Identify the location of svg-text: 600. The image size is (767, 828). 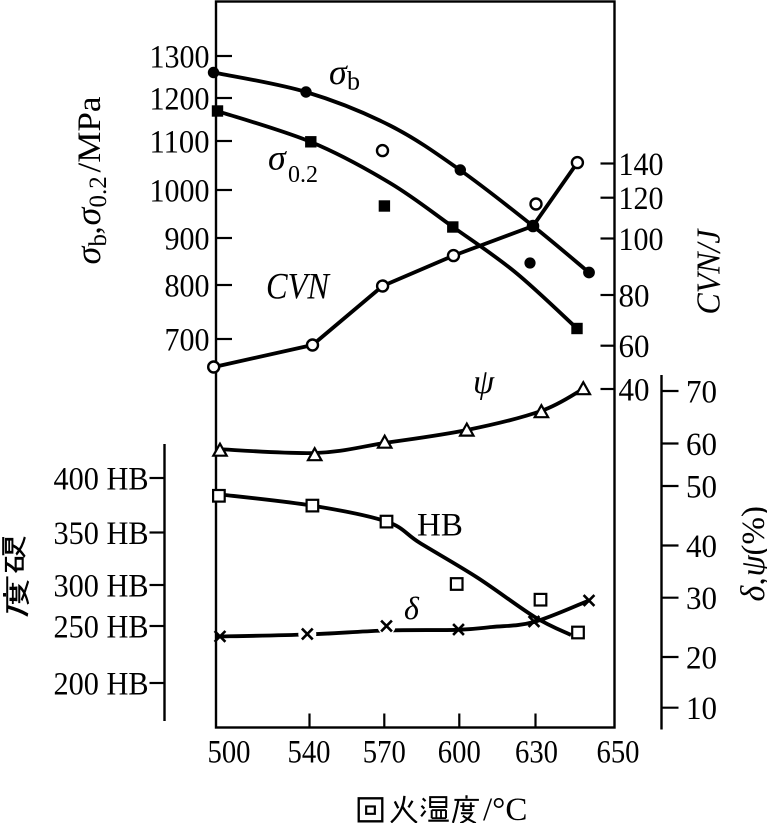
(459, 753).